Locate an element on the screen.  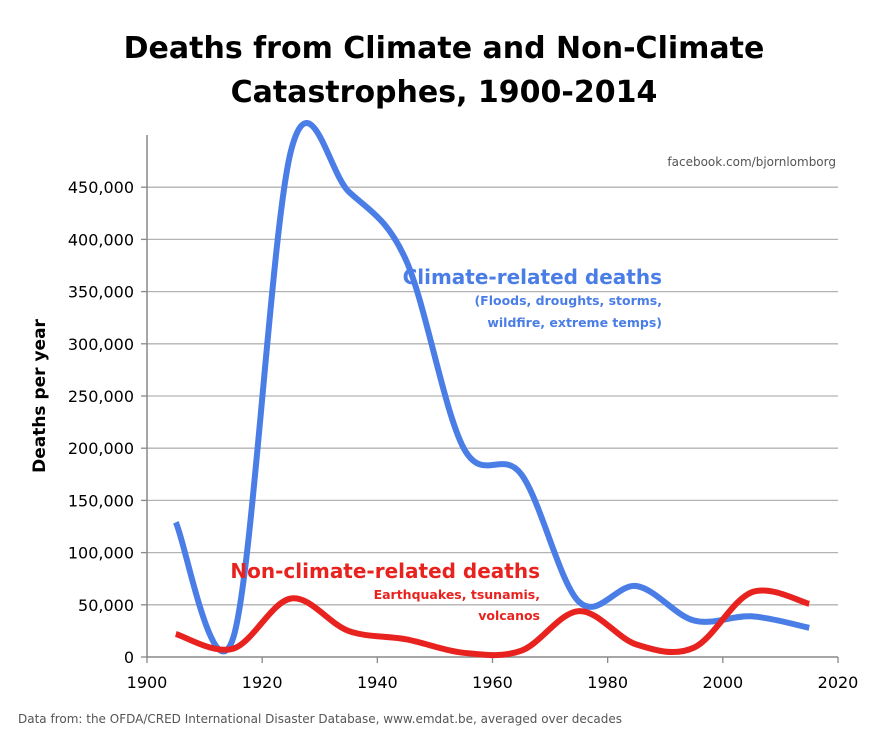
x-tick-label: 1940 is located at coordinates (377, 682).